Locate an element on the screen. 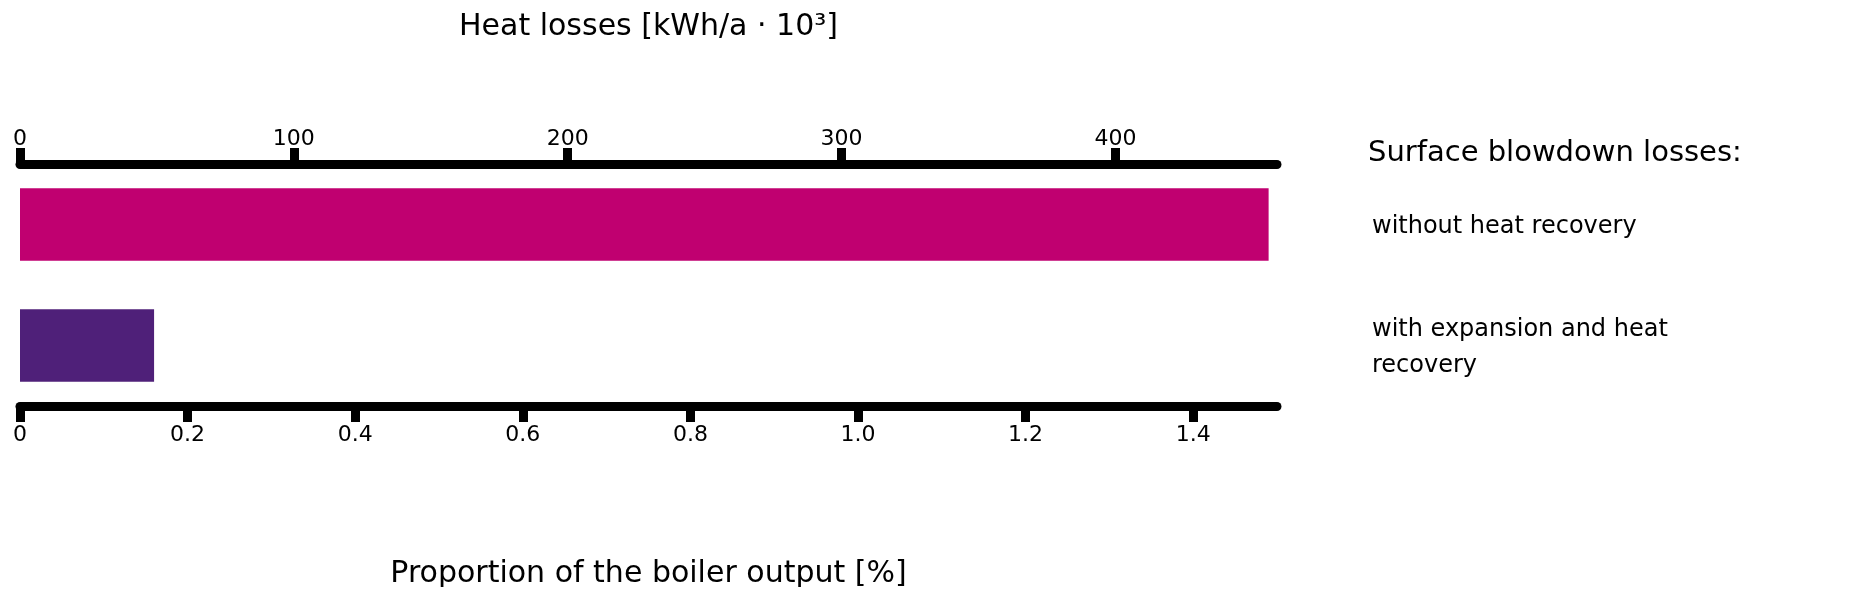 The width and height of the screenshot is (1855, 595). legend-title: Surface blowdown losses: is located at coordinates (1555, 150).